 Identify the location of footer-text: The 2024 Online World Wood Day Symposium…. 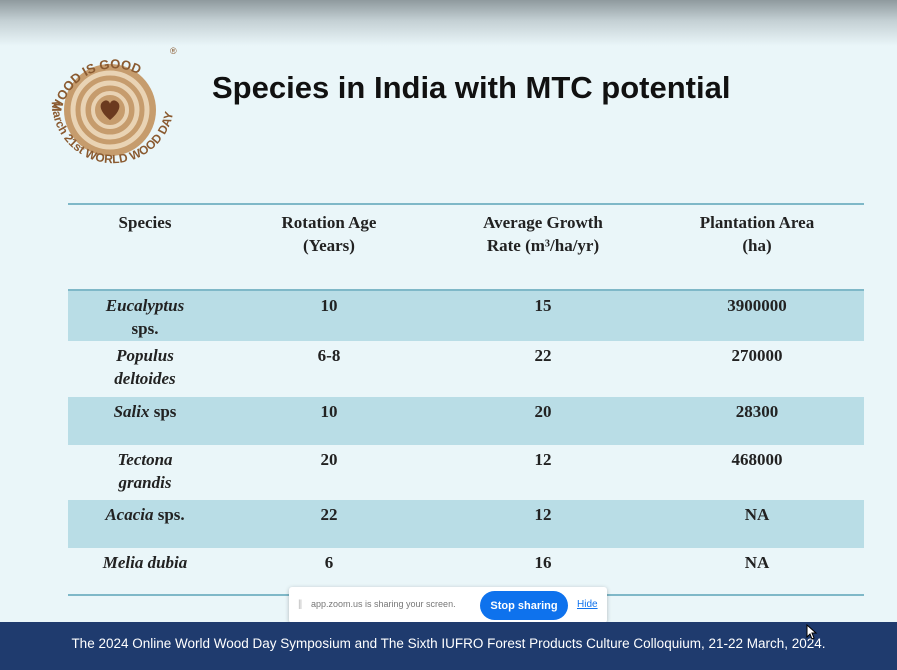
(448, 643).